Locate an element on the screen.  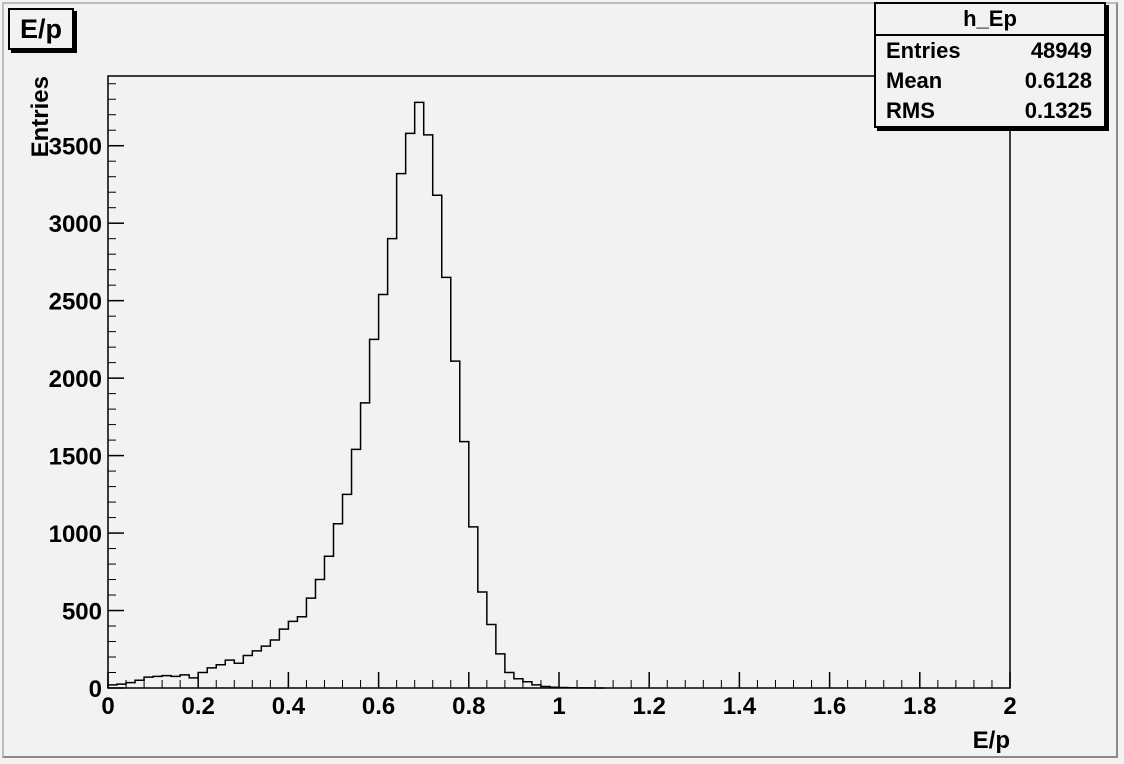
histogram-title: E/p is located at coordinates (41, 29).